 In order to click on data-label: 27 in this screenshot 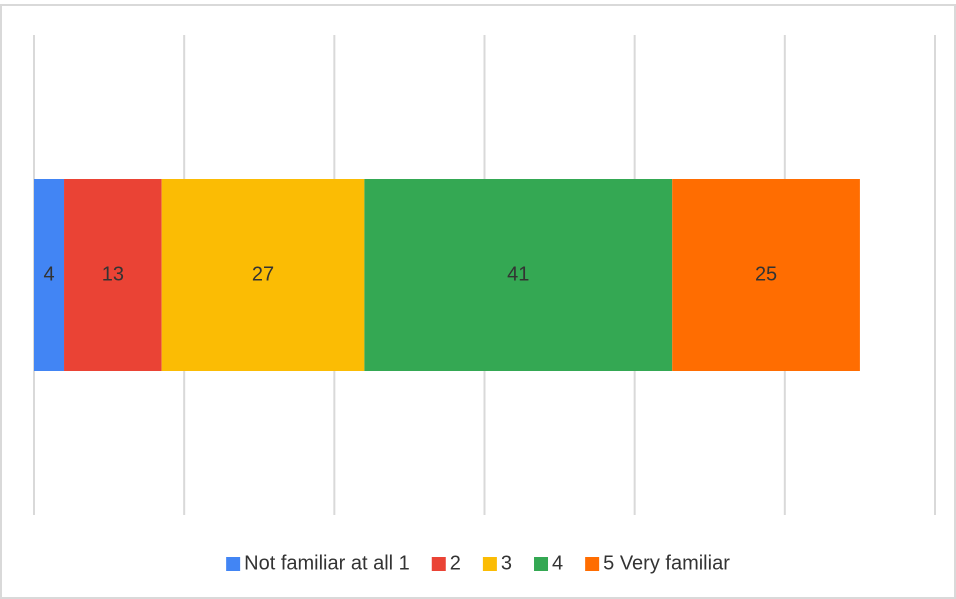, I will do `click(263, 274)`.